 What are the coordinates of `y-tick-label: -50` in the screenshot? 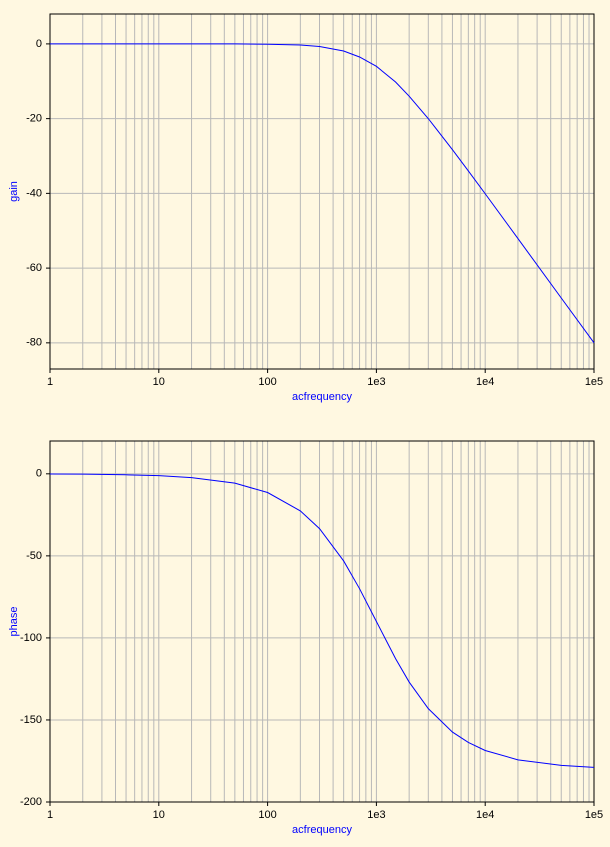 It's located at (34, 556).